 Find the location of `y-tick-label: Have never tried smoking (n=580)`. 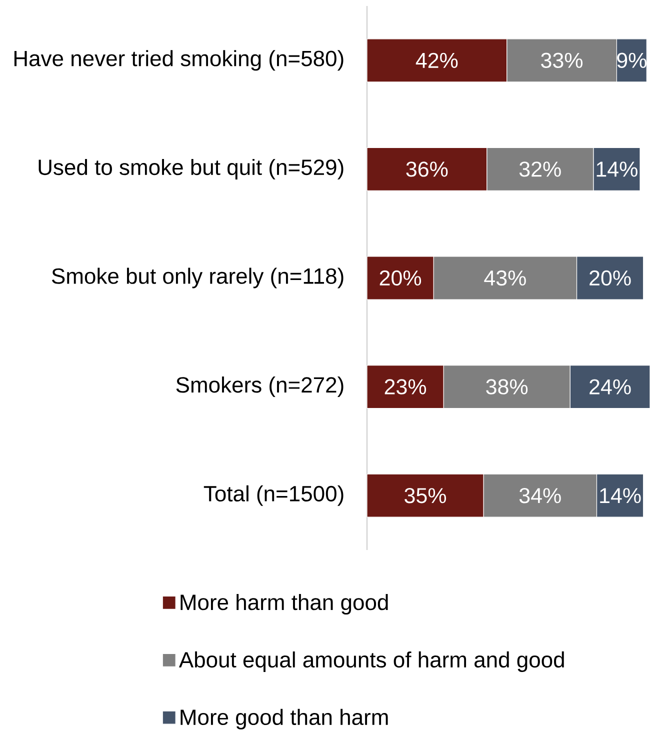

y-tick-label: Have never tried smoking (n=580) is located at coordinates (179, 60).